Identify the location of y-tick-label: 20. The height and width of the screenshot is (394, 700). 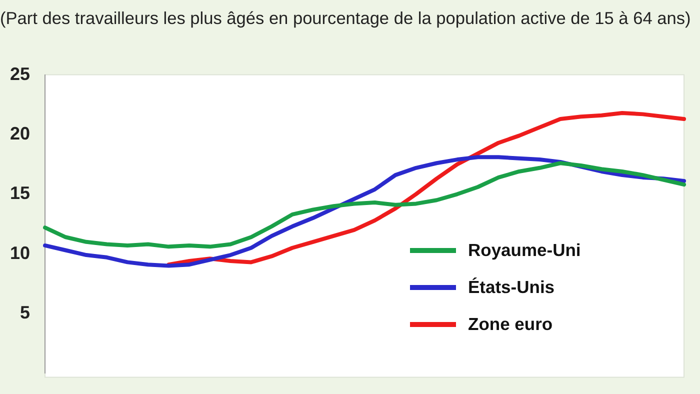
(20, 133).